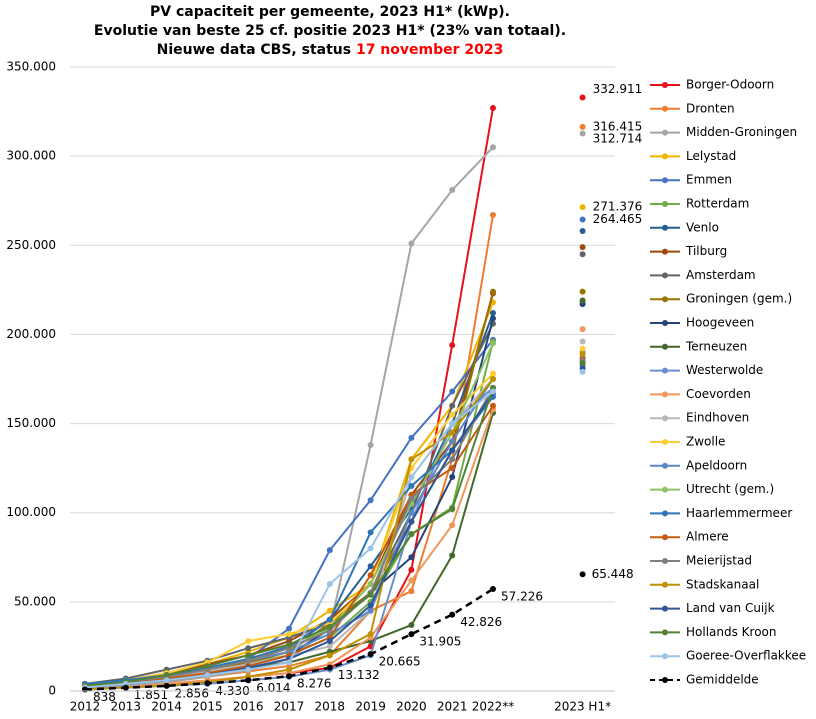 The height and width of the screenshot is (719, 816). I want to click on legend-label: Land van Cuijk, so click(730, 608).